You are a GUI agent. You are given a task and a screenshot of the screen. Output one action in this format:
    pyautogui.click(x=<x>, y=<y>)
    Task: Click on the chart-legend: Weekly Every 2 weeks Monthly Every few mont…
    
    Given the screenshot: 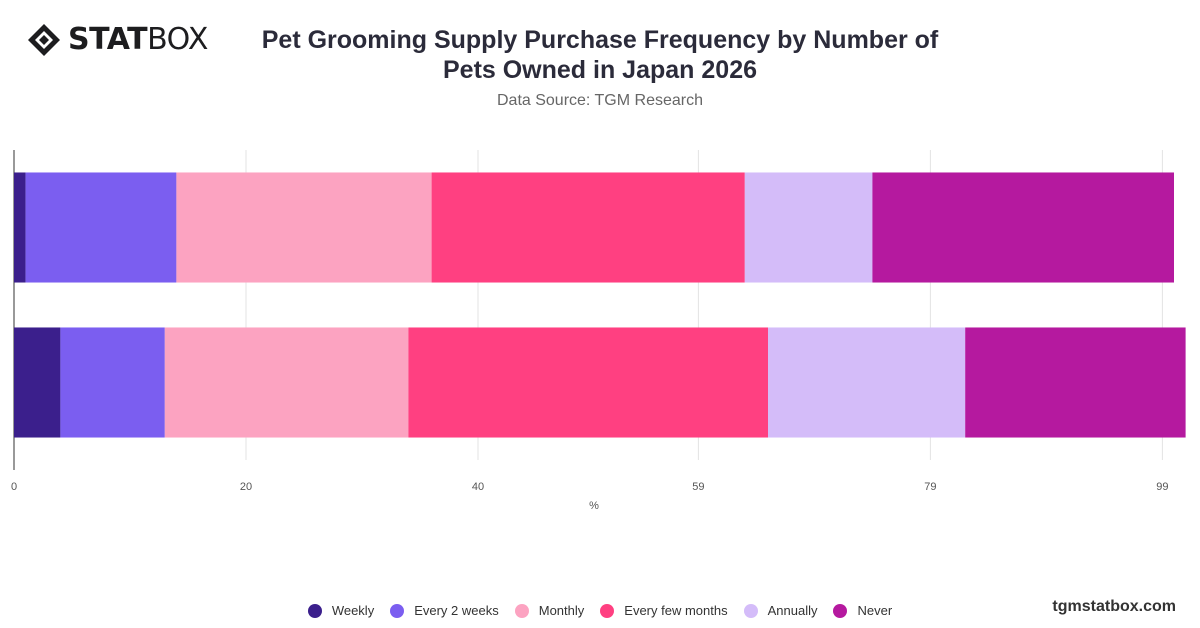 What is the action you would take?
    pyautogui.click(x=600, y=610)
    